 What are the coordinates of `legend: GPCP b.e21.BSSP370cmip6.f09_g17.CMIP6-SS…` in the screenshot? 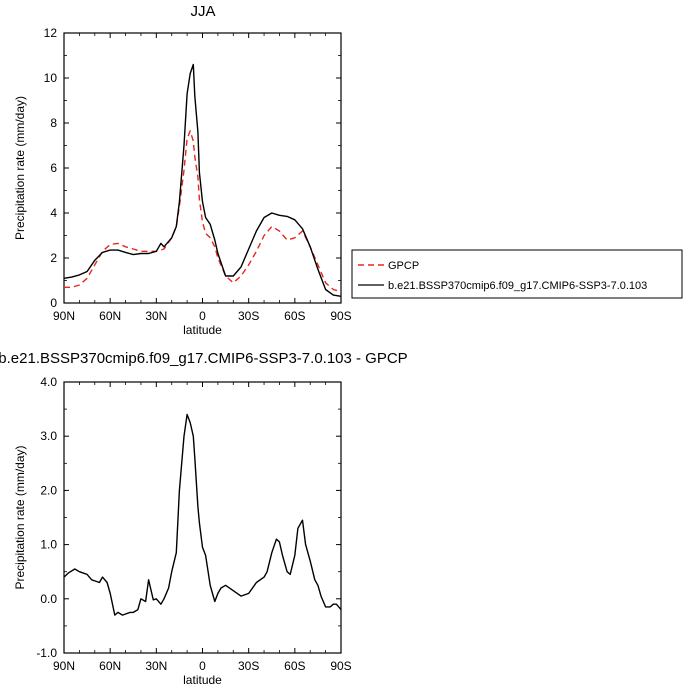 It's located at (517, 274).